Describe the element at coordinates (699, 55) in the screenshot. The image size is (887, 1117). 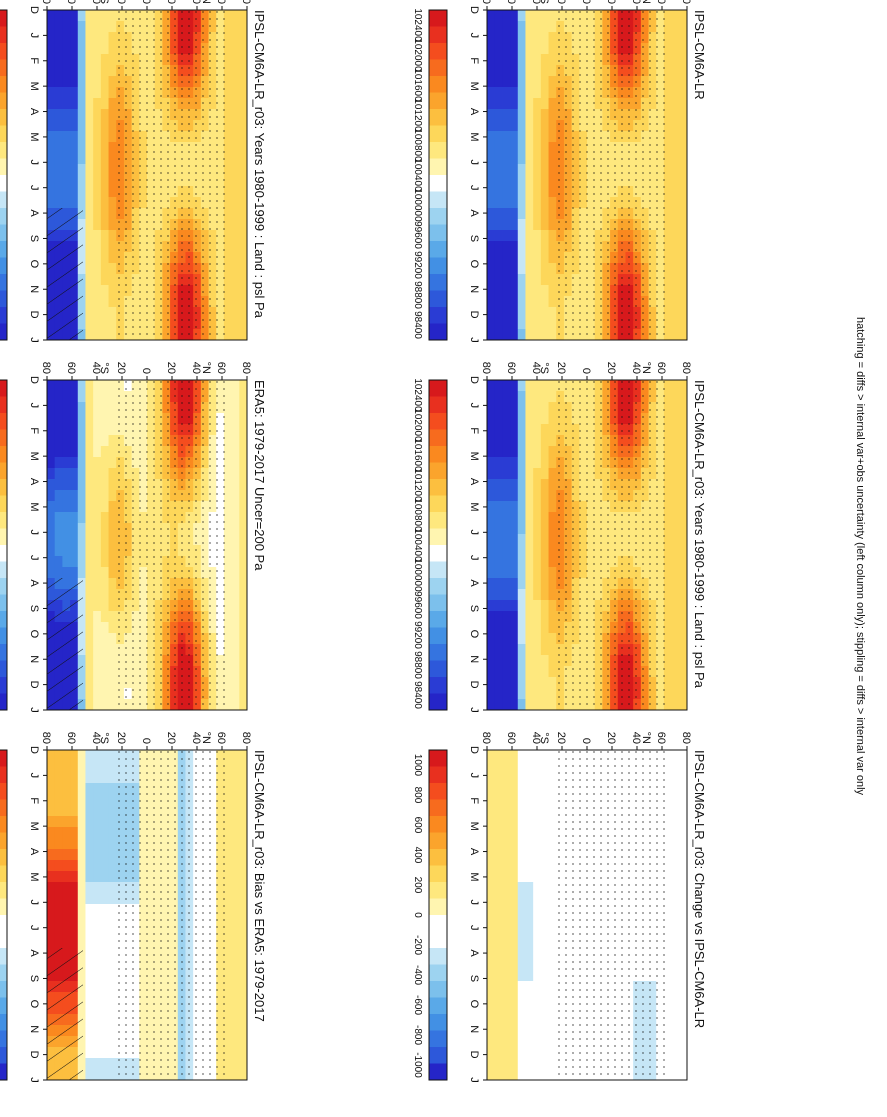
I see `panel-title: IPSL-CM6A-LR` at that location.